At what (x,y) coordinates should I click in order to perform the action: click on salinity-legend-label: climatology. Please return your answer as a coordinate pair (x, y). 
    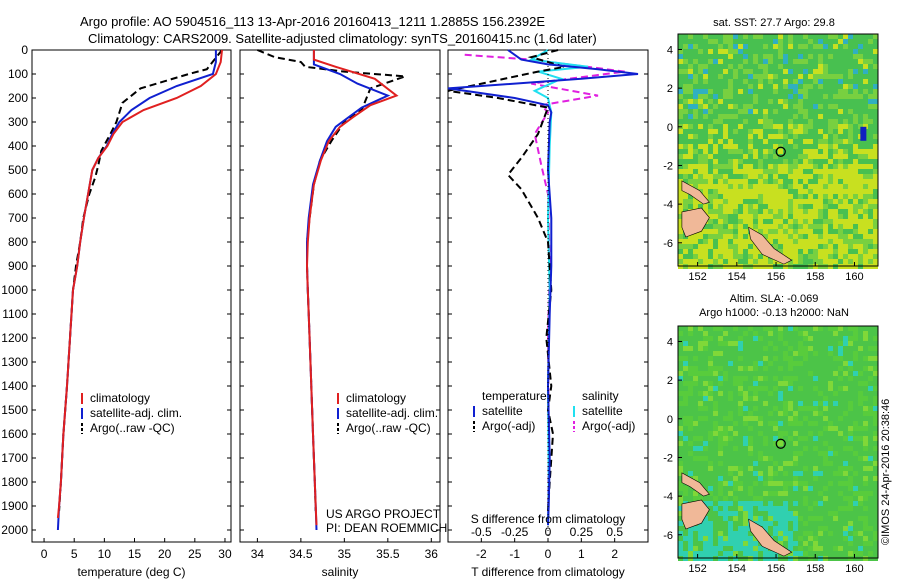
    Looking at the image, I should click on (376, 398).